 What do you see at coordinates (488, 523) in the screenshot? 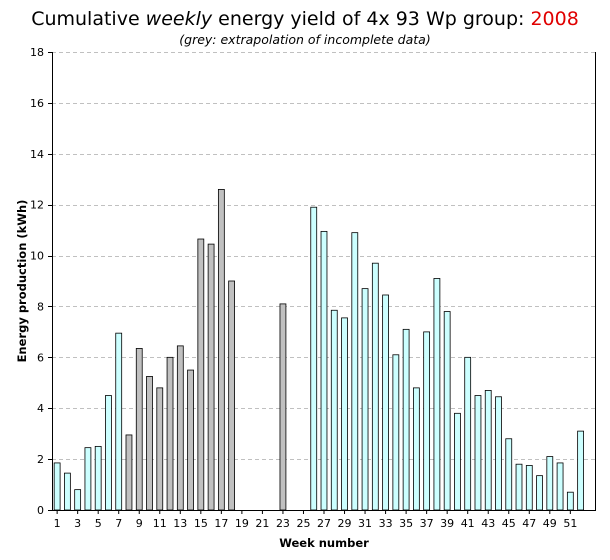
I see `x-tick-label: 43` at bounding box center [488, 523].